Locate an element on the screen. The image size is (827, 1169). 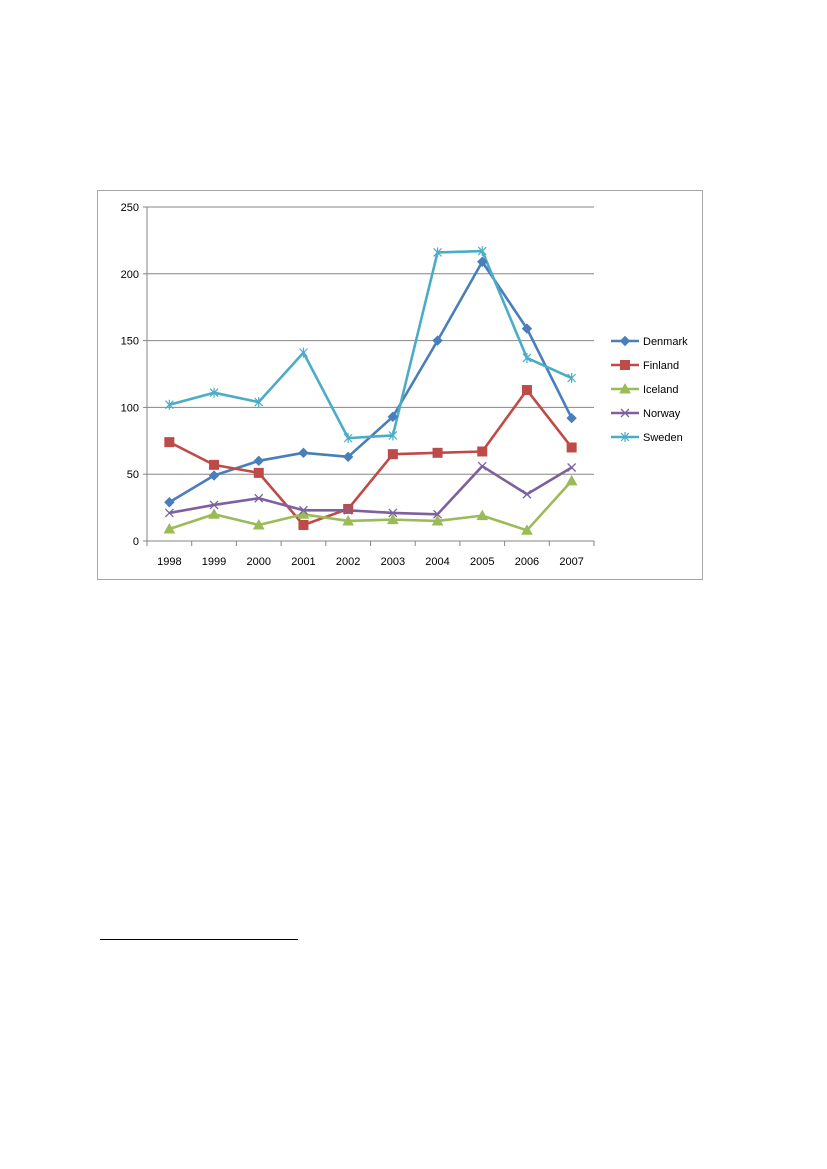
legend-marker-finland is located at coordinates (625, 365).